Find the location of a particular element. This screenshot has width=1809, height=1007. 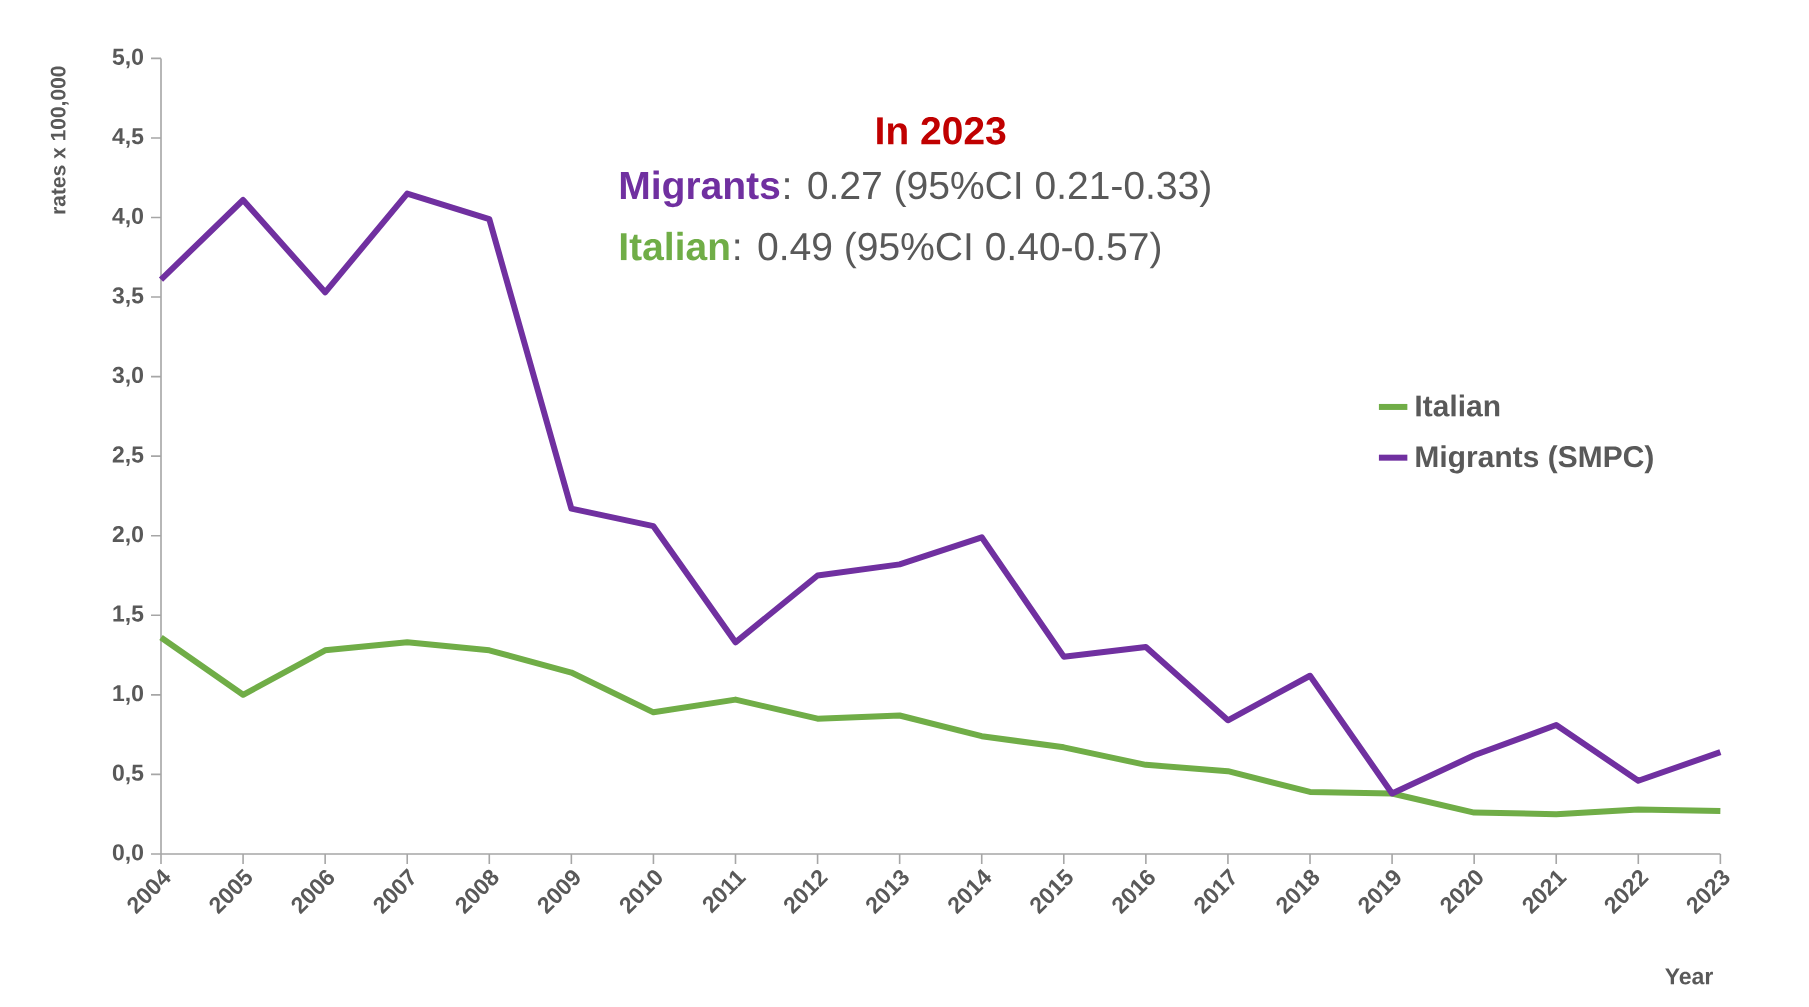

annotation: Migrants is located at coordinates (700, 189).